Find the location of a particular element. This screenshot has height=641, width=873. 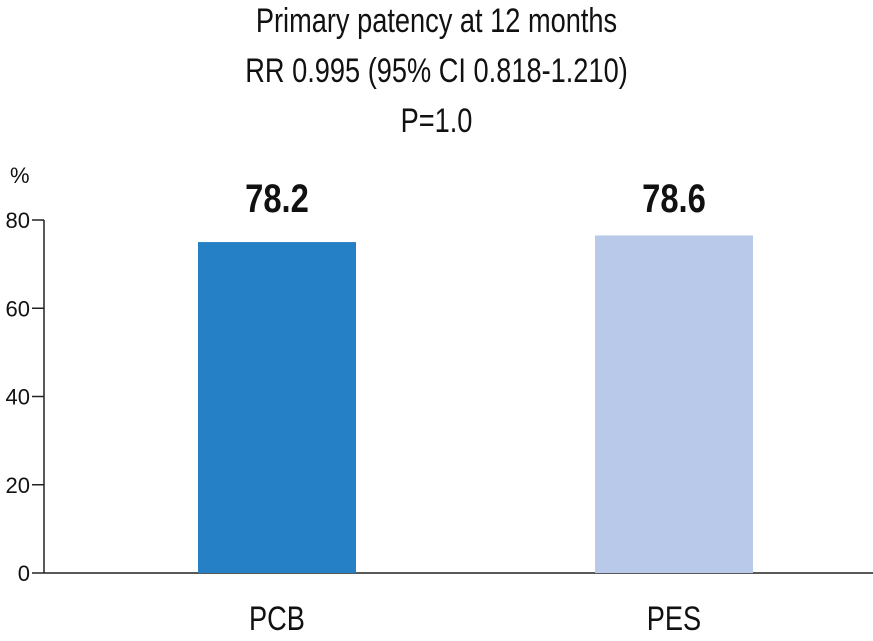

bar-pes is located at coordinates (674, 404).